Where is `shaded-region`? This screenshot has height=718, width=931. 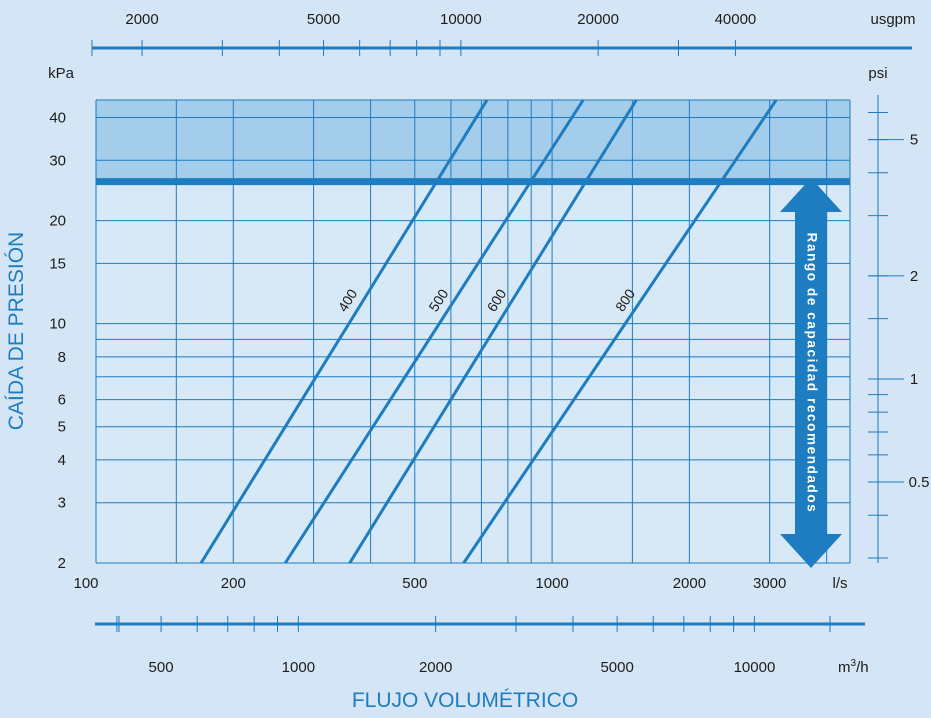
shaded-region is located at coordinates (473, 141).